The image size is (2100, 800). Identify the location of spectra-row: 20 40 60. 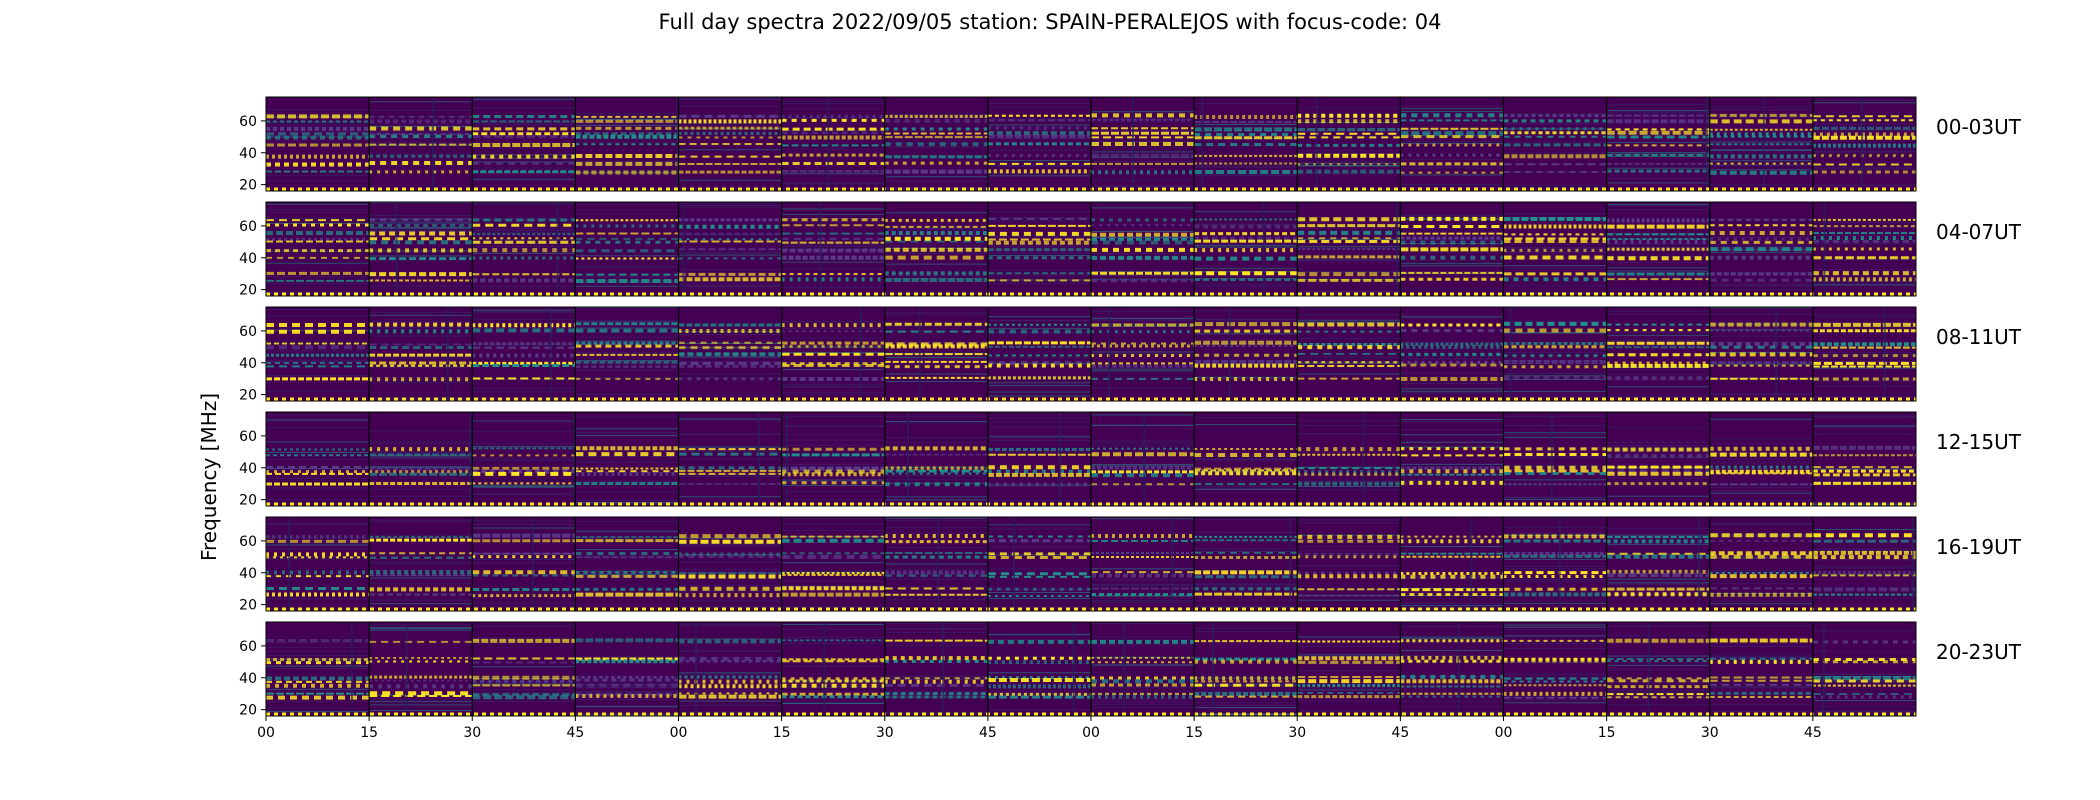
(1078, 250).